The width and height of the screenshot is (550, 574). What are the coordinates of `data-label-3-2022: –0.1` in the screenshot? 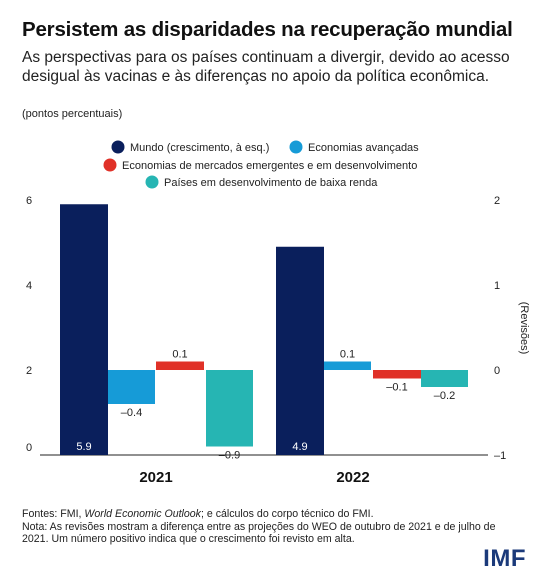 It's located at (396, 388).